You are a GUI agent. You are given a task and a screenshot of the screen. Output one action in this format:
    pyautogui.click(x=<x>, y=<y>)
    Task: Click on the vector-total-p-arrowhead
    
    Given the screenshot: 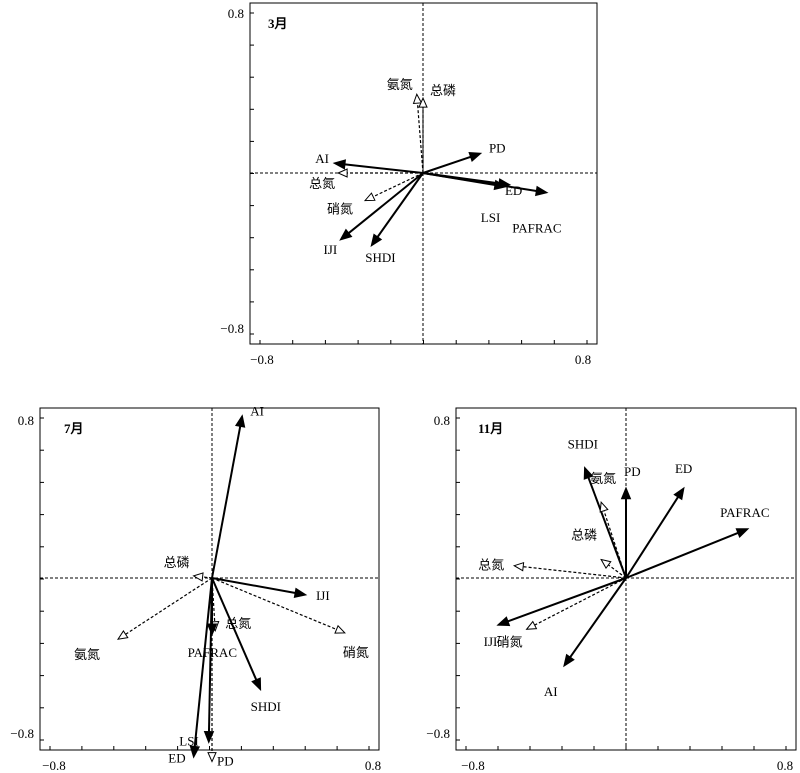 What is the action you would take?
    pyautogui.click(x=198, y=577)
    